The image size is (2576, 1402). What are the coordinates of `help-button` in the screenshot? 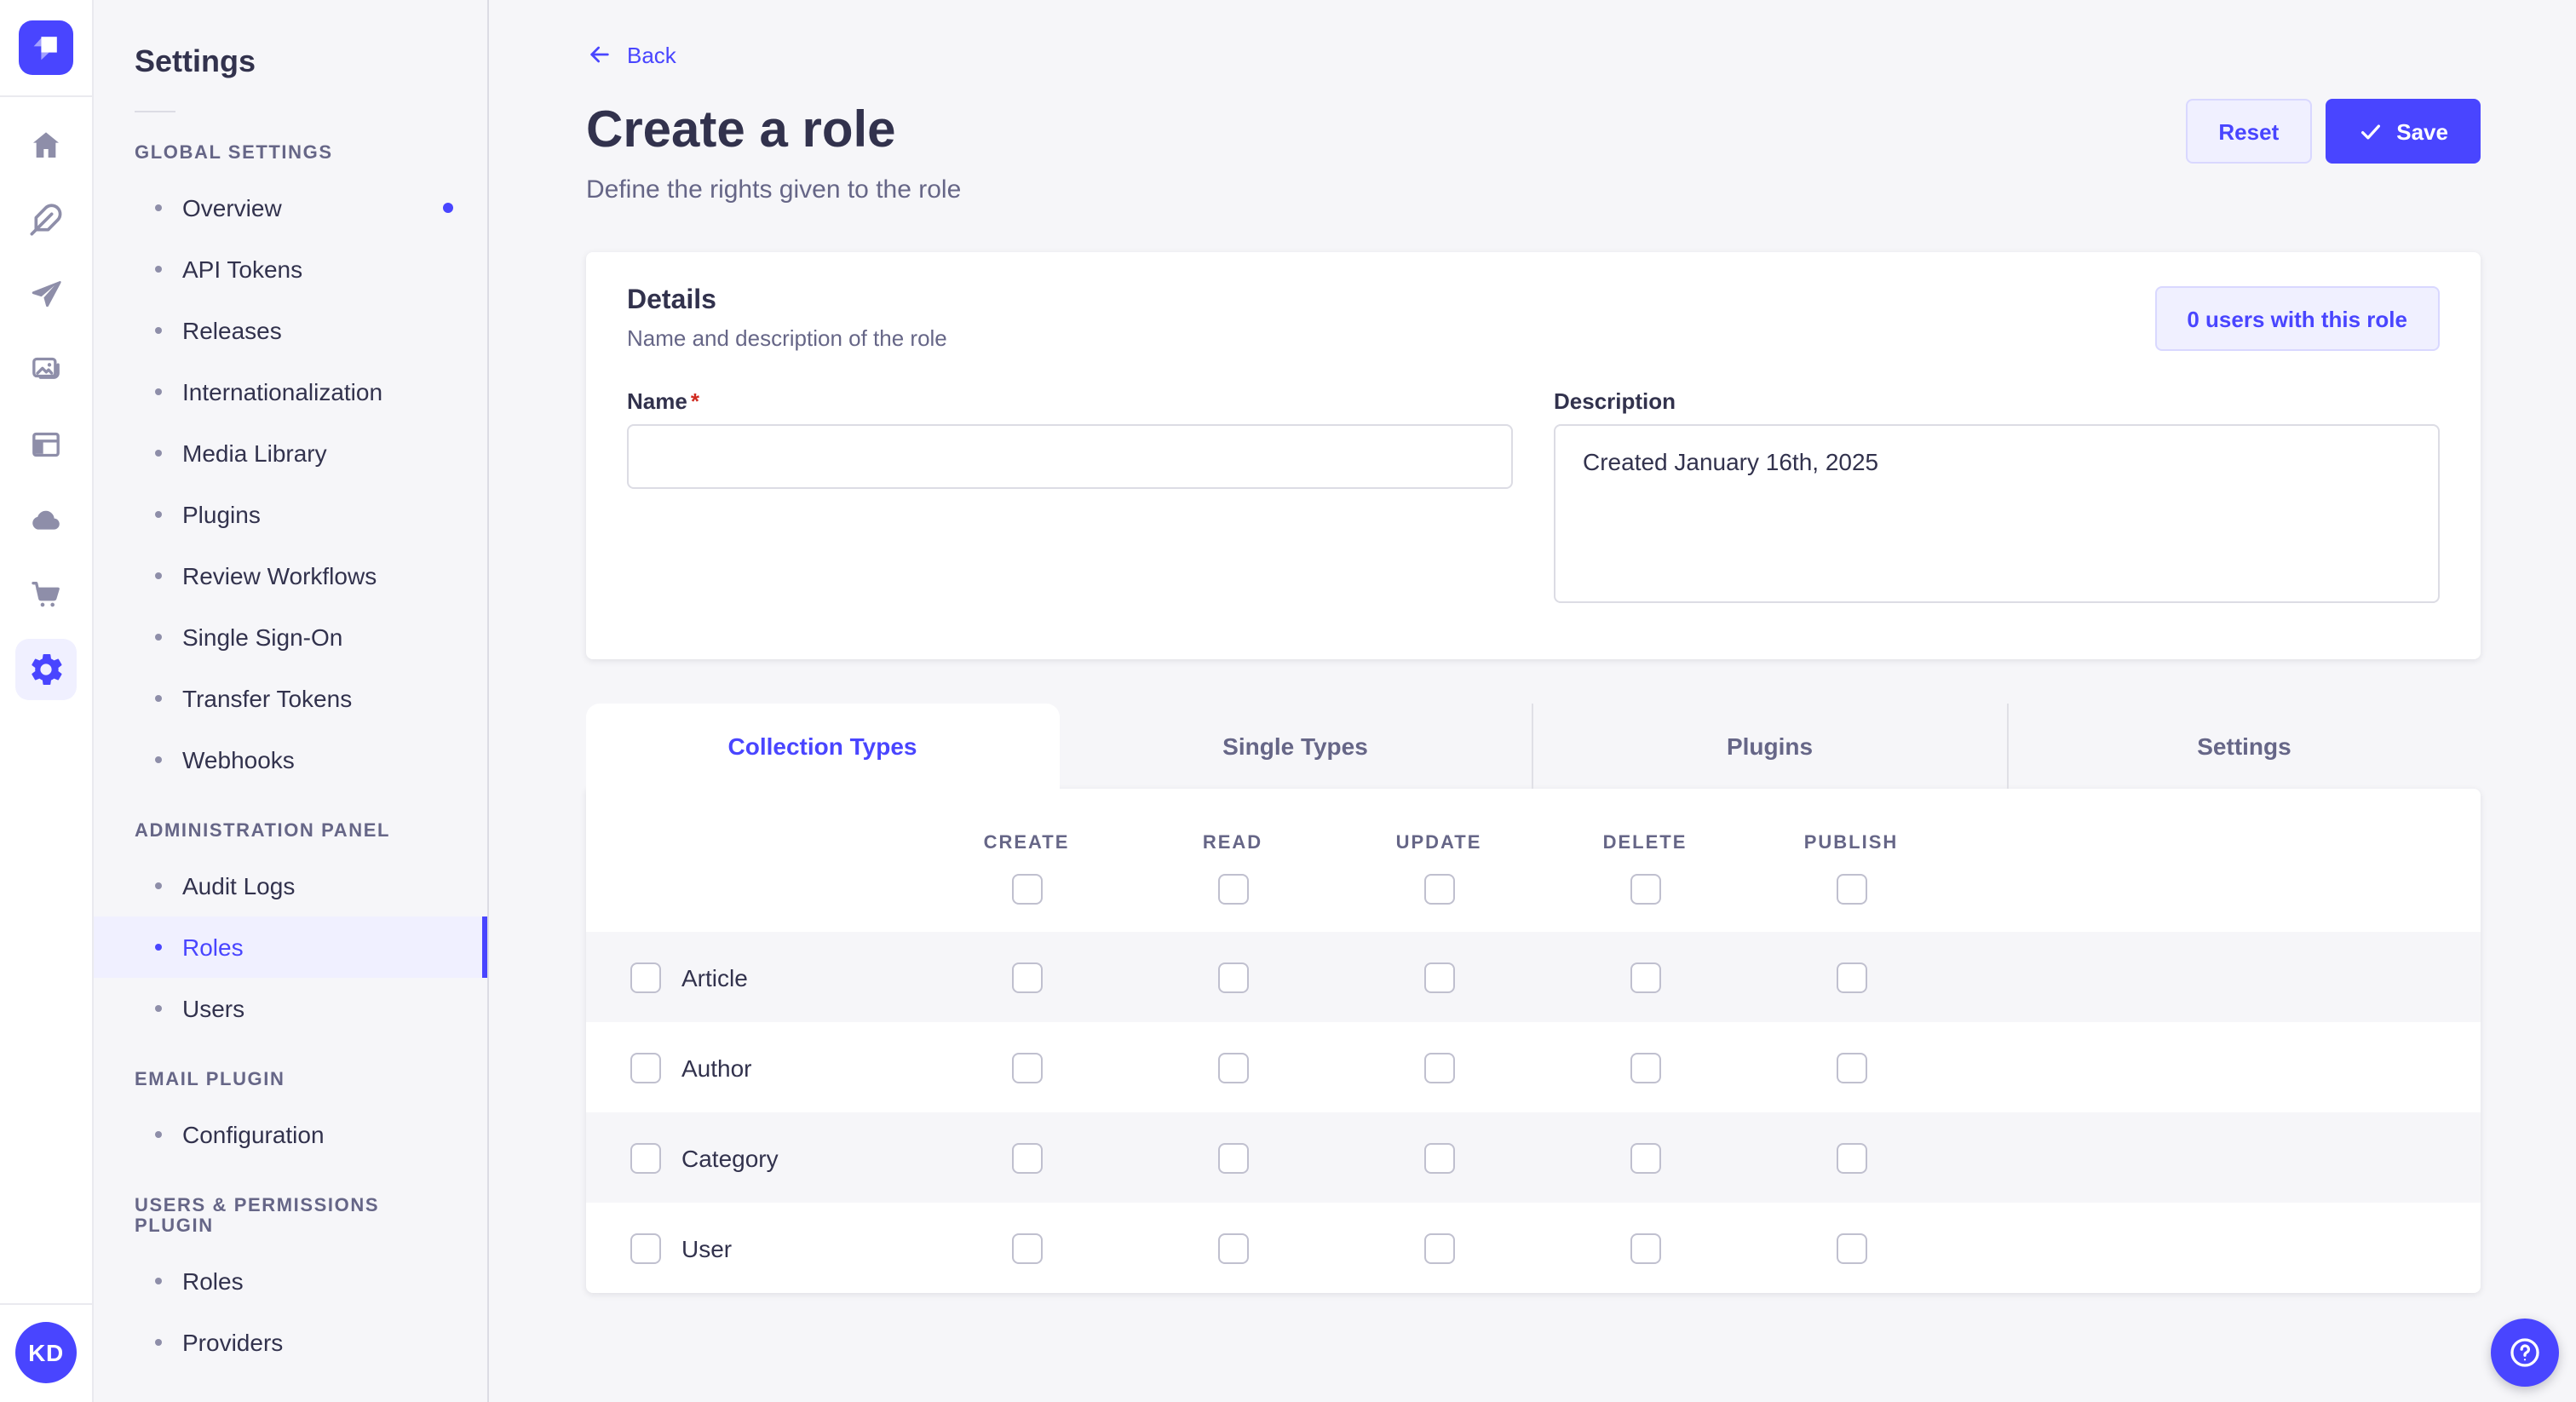 It's located at (2525, 1353).